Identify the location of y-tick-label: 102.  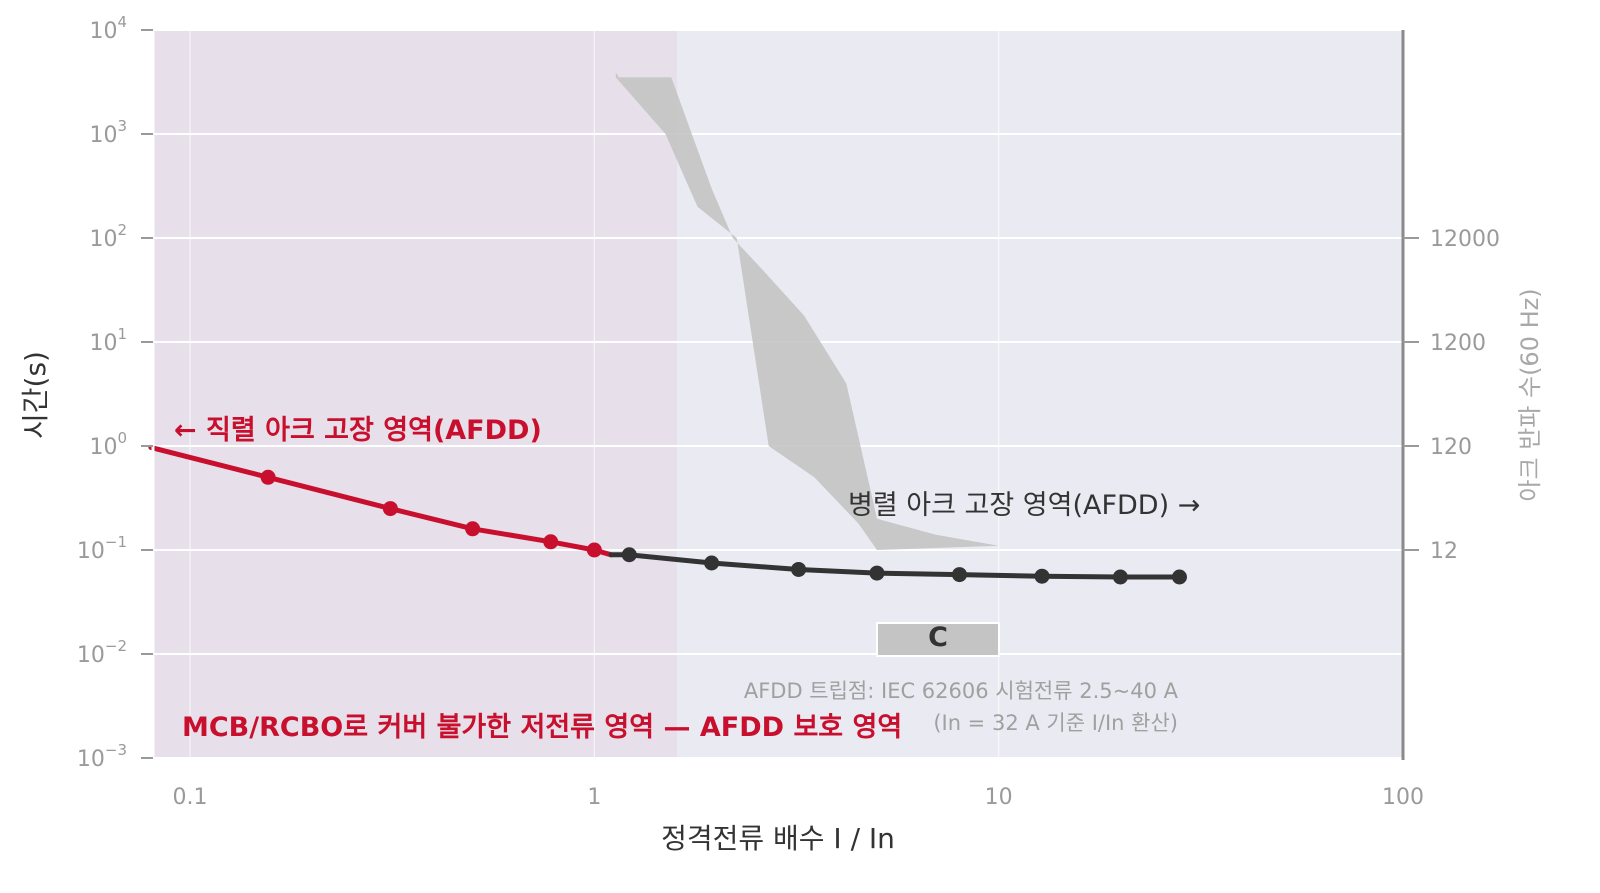
(108, 236).